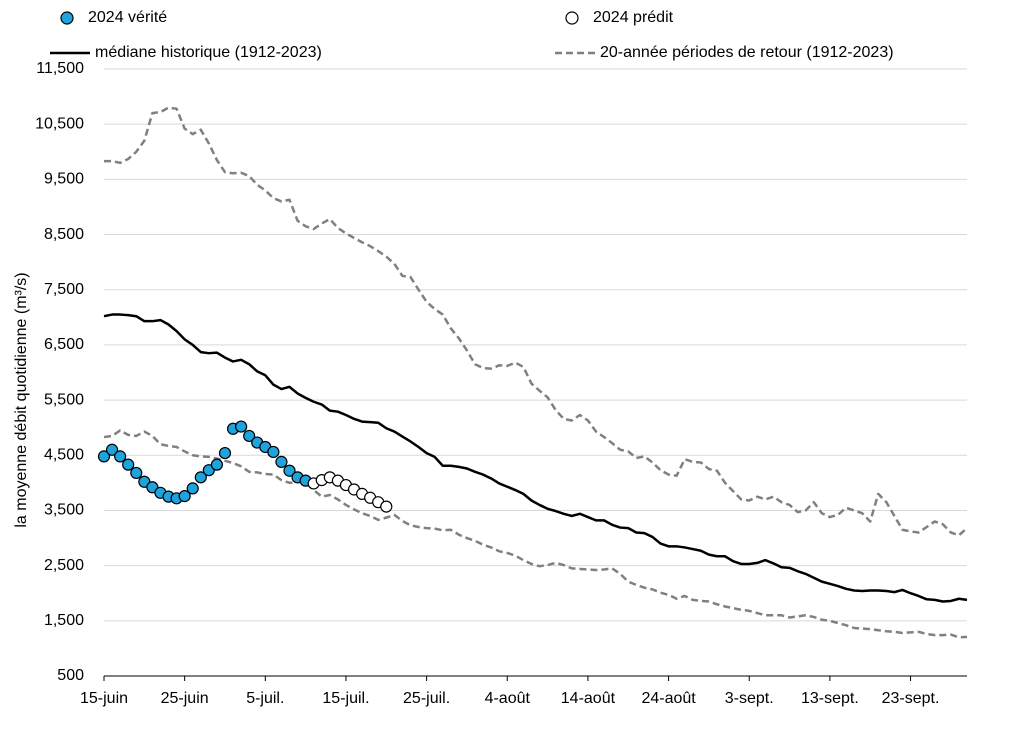  What do you see at coordinates (60, 68) in the screenshot?
I see `y-tick-label: 11,500` at bounding box center [60, 68].